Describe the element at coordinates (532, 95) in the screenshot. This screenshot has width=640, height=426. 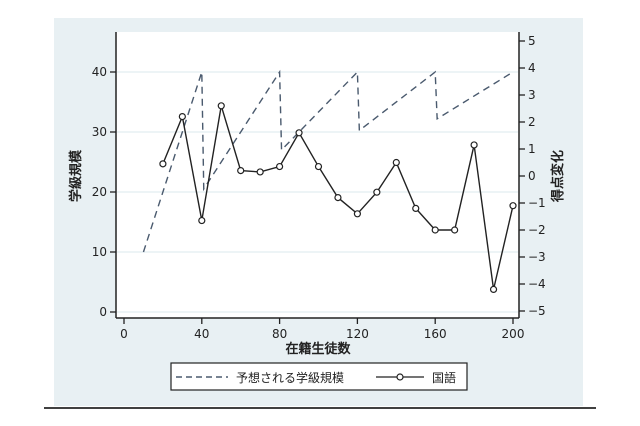
I see `right-tick-label: 3` at that location.